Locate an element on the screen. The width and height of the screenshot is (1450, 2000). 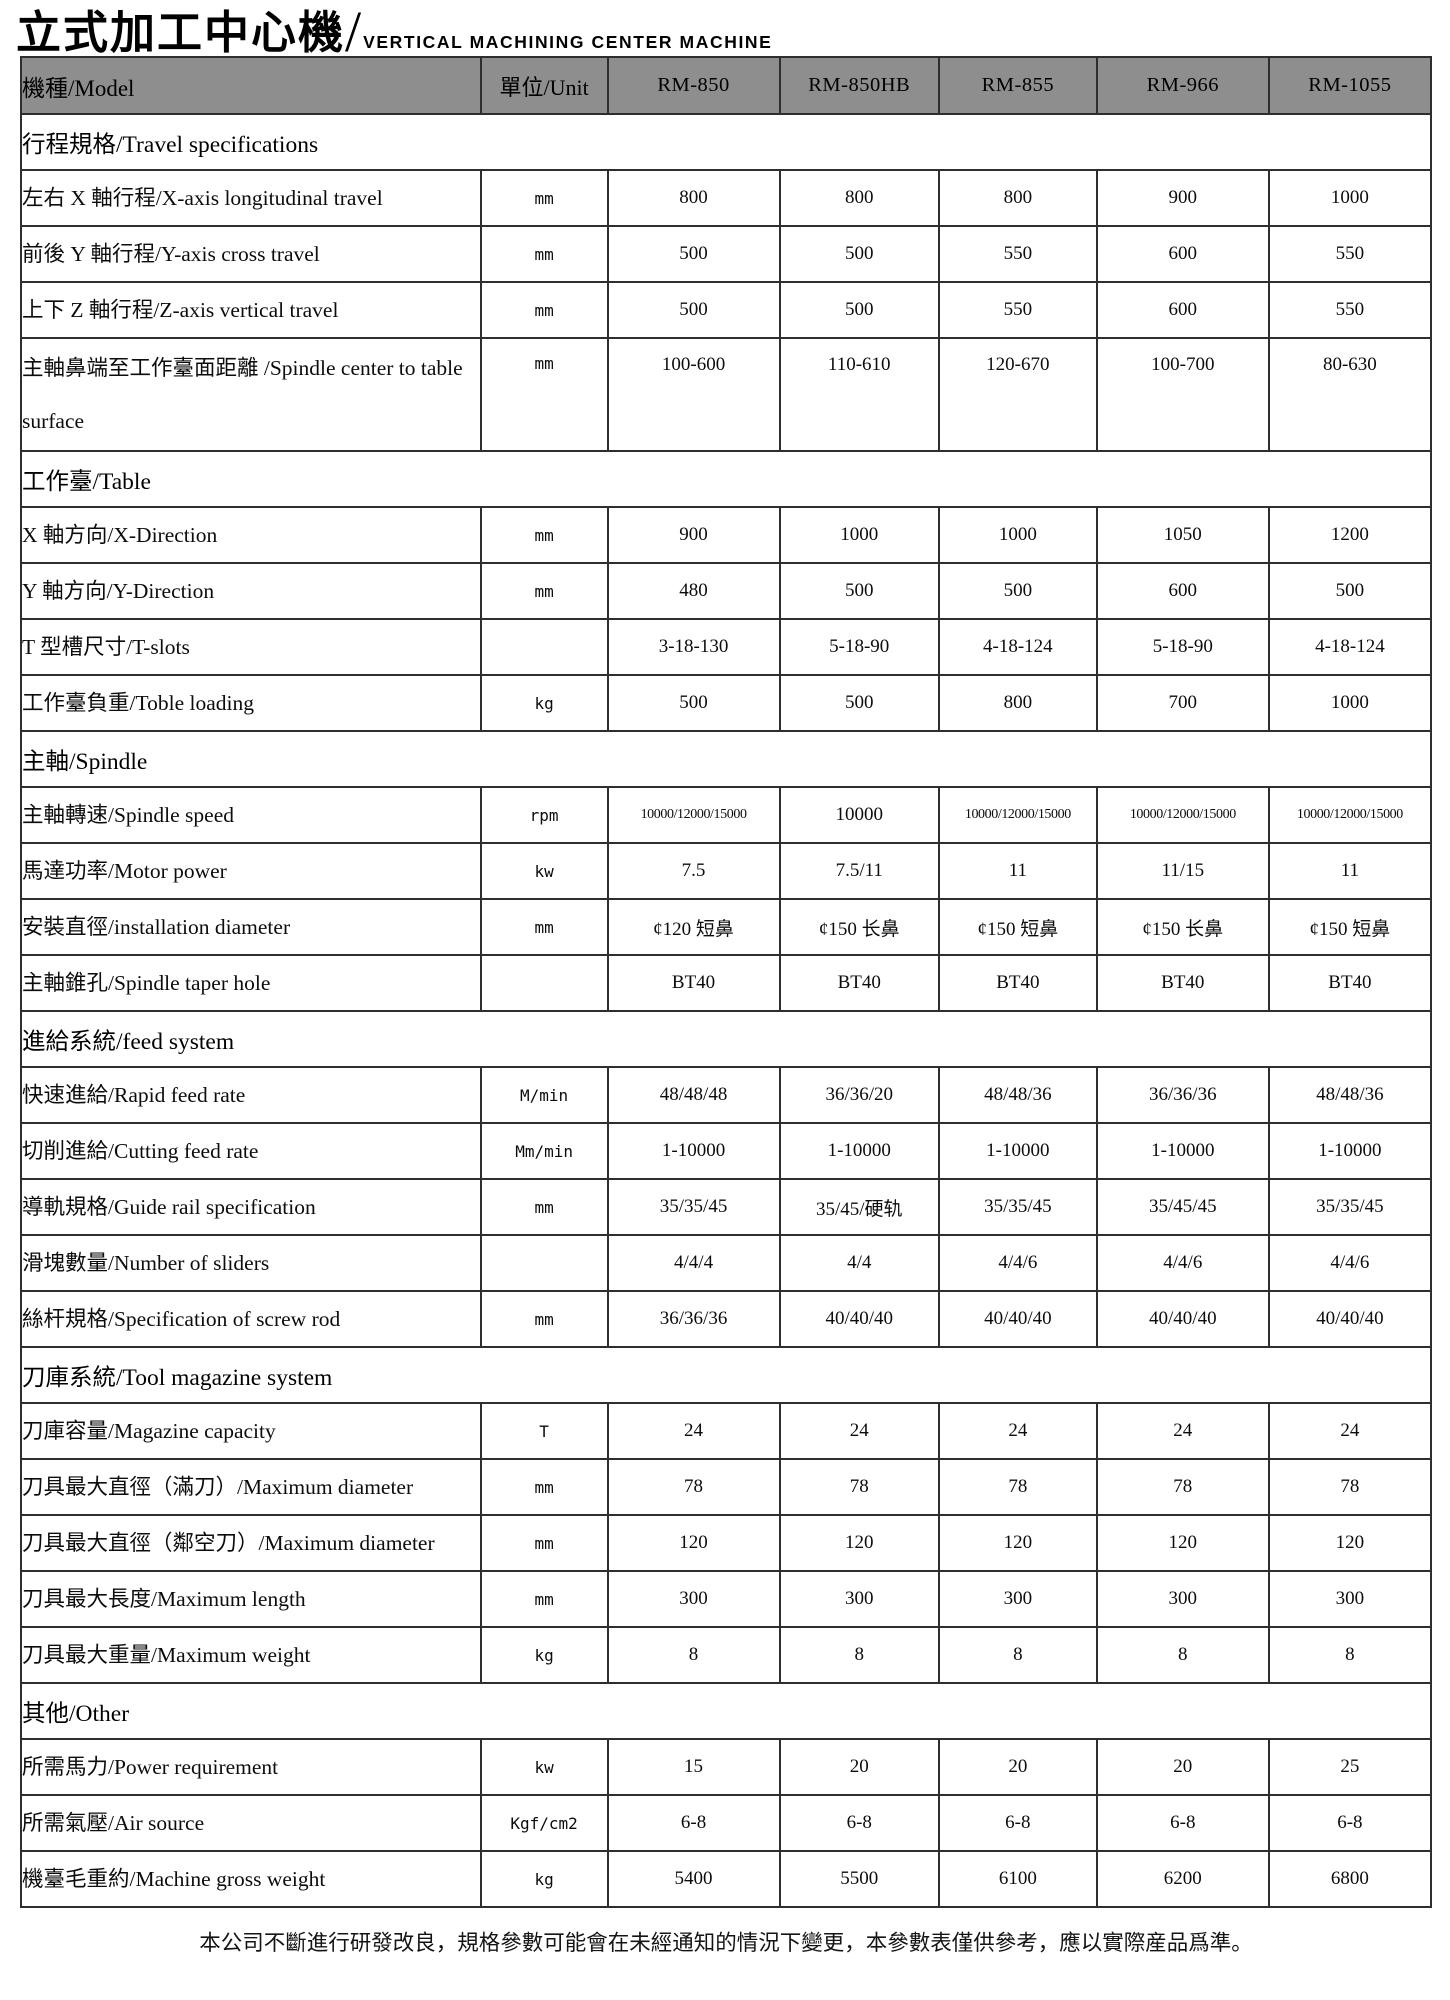
value-cell-rm-850hb: 36/36/20 is located at coordinates (859, 1095).